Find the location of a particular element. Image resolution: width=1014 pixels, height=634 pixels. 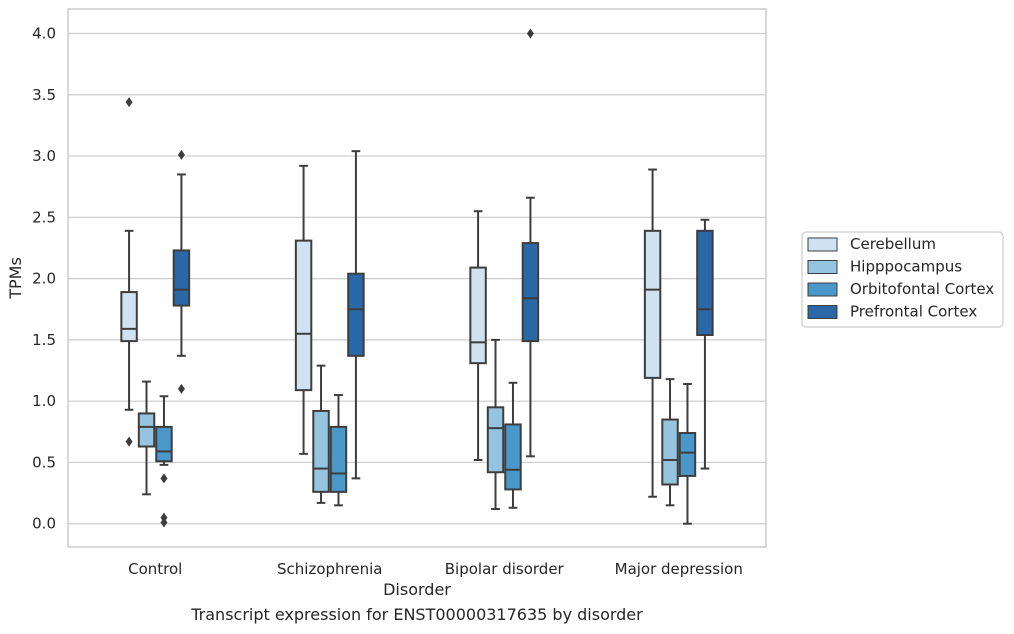

legend-frame is located at coordinates (902, 279).